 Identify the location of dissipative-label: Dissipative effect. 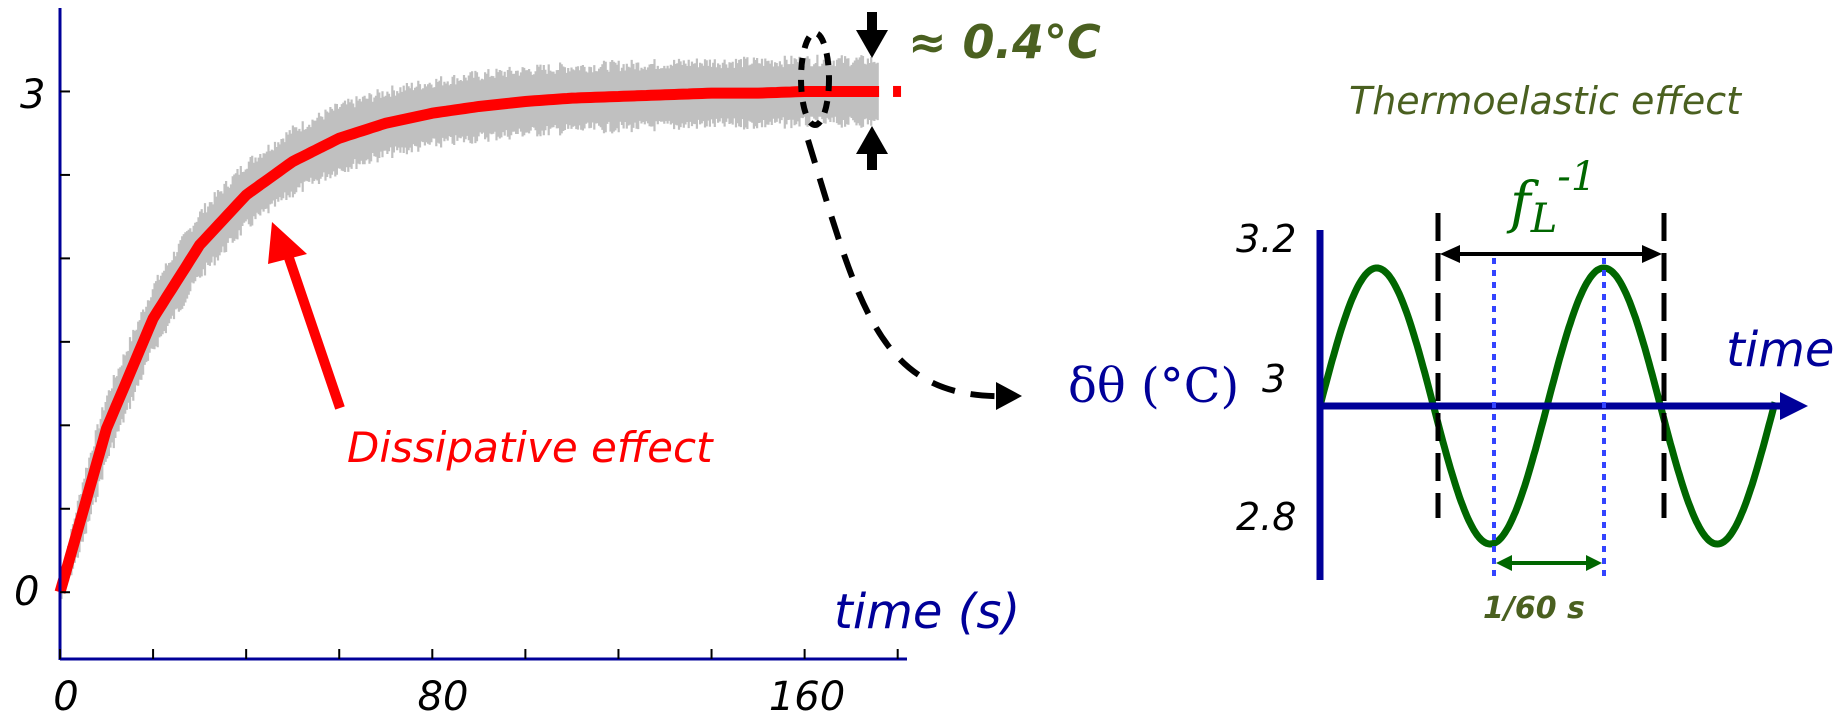
(530, 447).